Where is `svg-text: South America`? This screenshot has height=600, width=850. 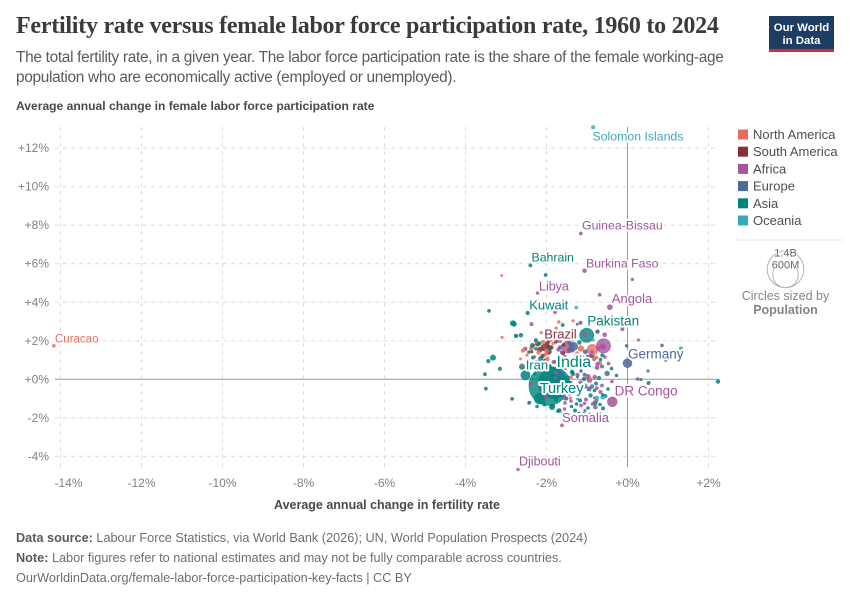
svg-text: South America is located at coordinates (795, 151).